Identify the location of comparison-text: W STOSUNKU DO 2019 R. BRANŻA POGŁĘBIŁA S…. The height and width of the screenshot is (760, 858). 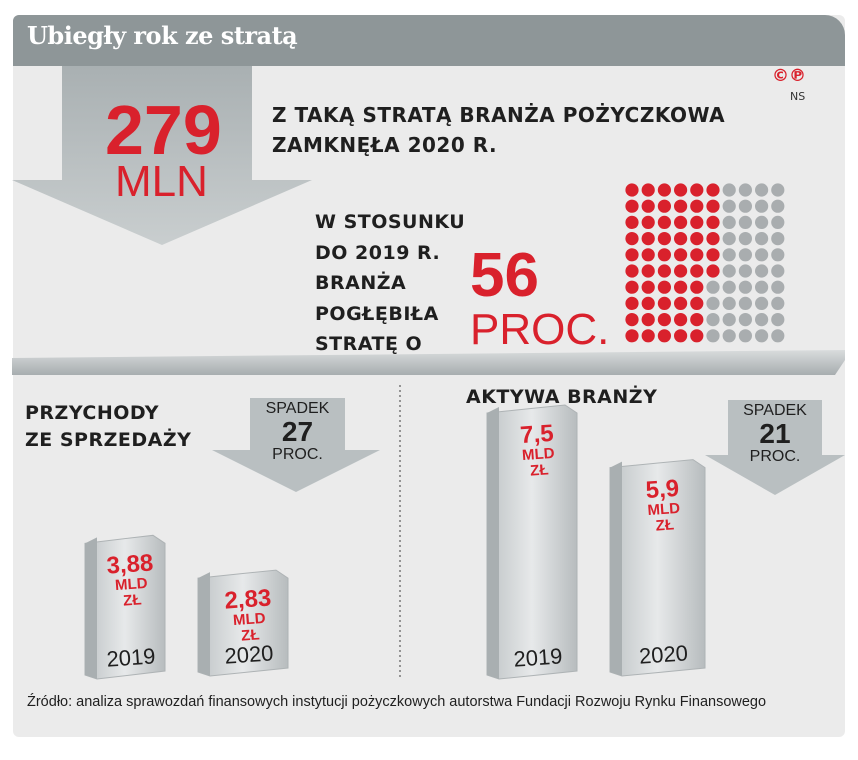
(390, 283).